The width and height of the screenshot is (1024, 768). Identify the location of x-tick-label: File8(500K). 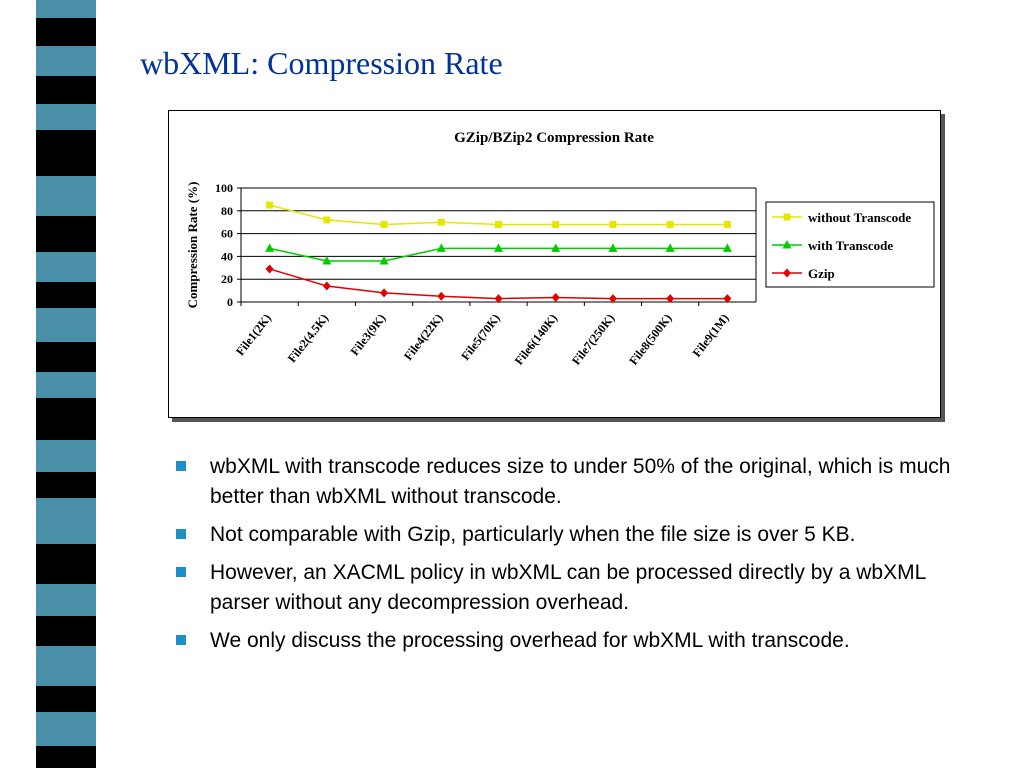
(650, 339).